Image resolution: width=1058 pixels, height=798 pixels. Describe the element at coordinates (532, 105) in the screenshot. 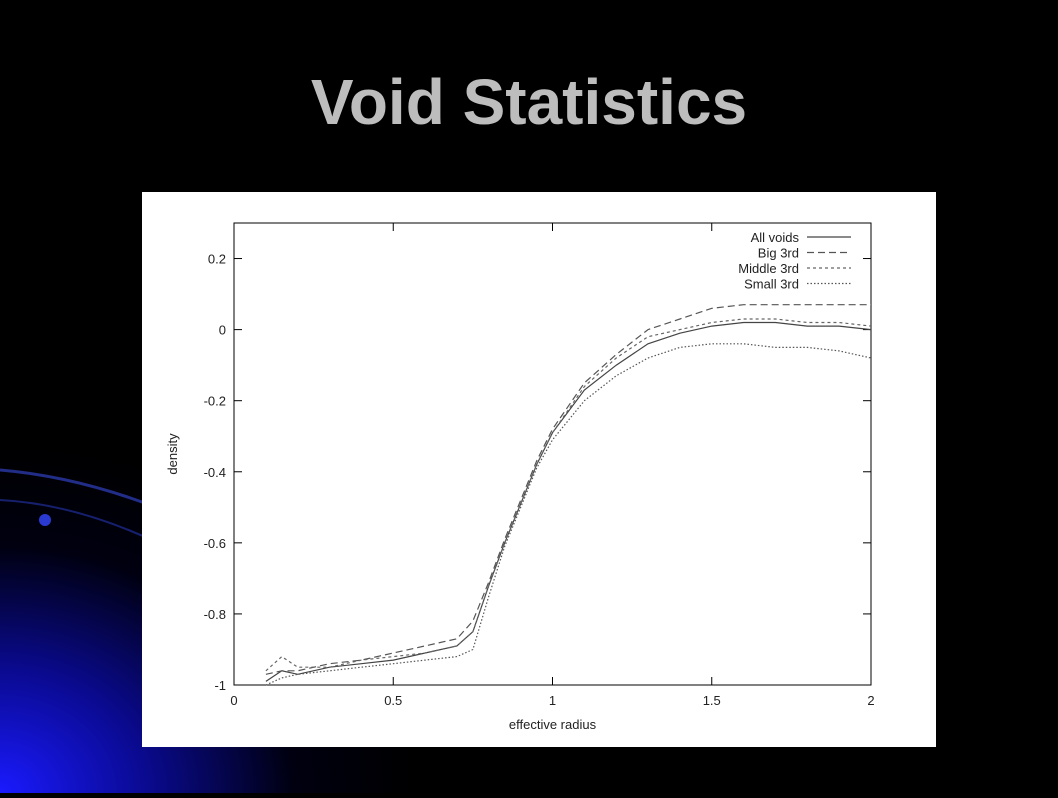

I see `title-shadow: Void Statistics` at that location.